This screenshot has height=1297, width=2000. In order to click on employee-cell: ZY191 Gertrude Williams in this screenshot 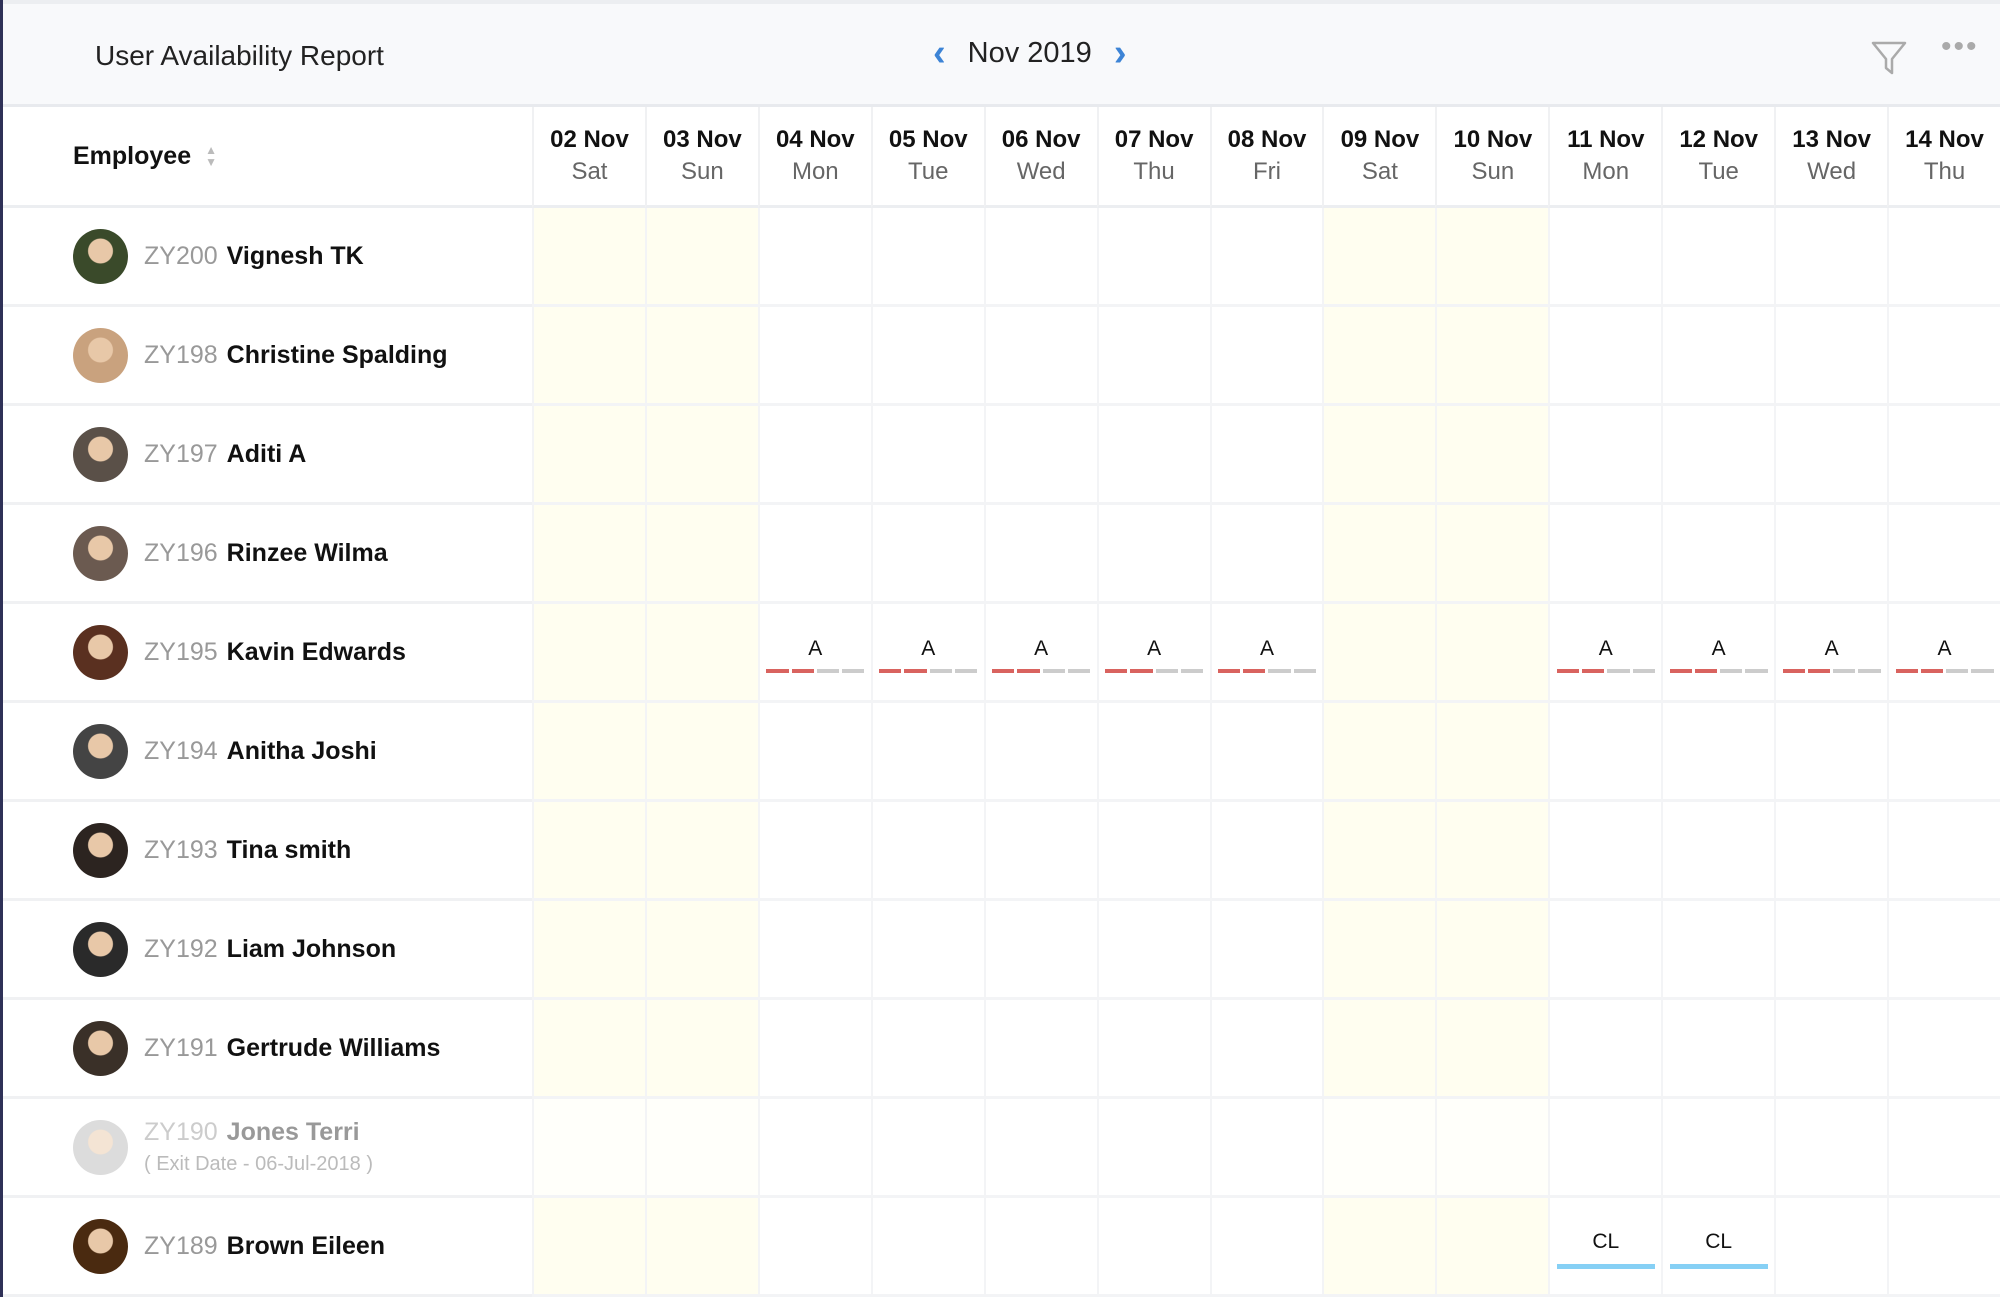, I will do `click(267, 1049)`.